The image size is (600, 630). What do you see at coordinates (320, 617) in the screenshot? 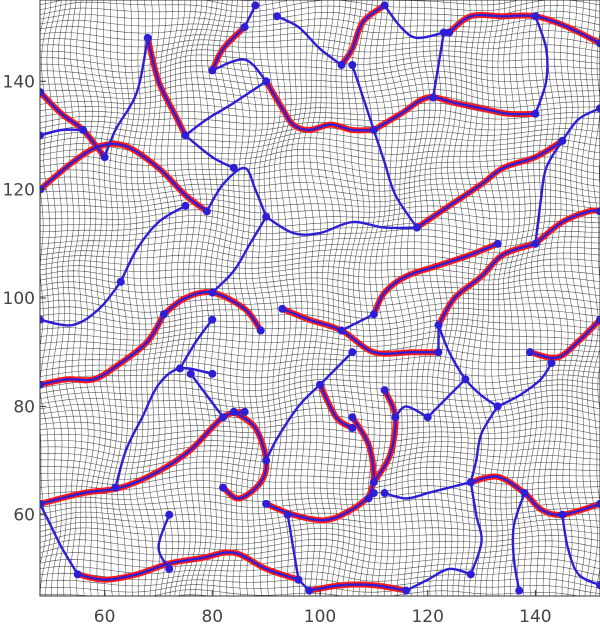
I see `x-tick-label: 100` at bounding box center [320, 617].